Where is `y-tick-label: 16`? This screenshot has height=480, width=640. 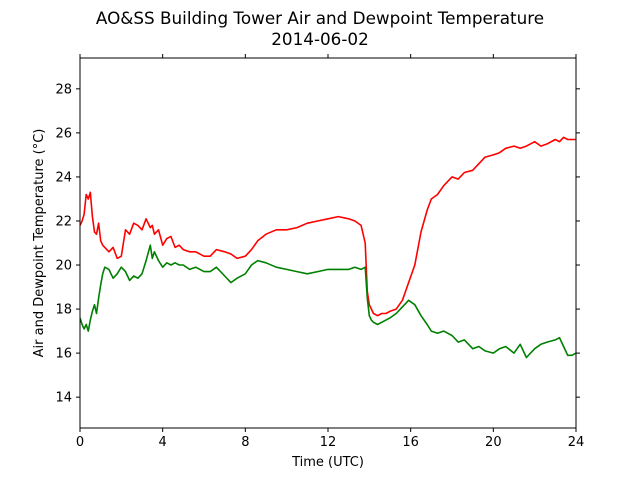 y-tick-label: 16 is located at coordinates (63, 354).